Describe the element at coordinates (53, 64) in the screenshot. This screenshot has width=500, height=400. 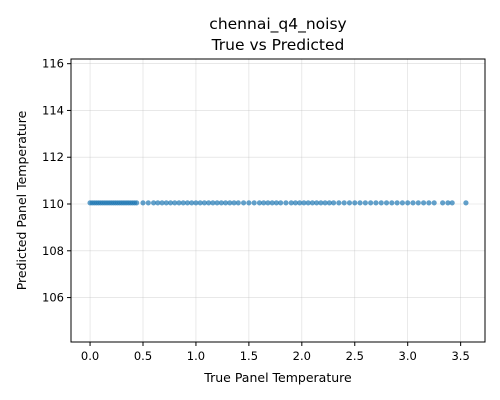
I see `y-tick-label: 116` at that location.